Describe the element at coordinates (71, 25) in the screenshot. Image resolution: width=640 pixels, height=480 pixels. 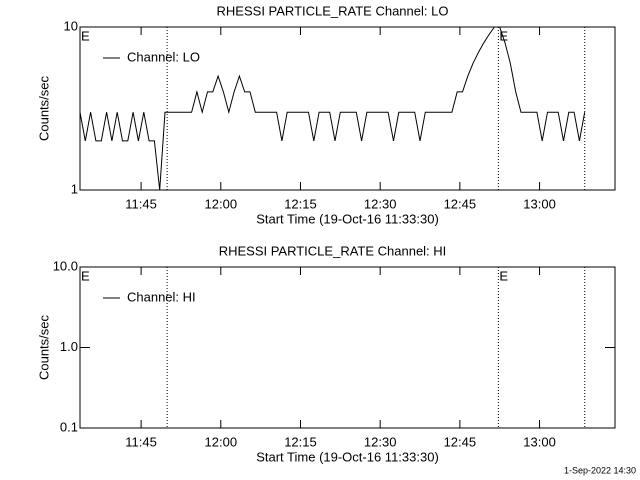
I see `y-tick-label: 10` at that location.